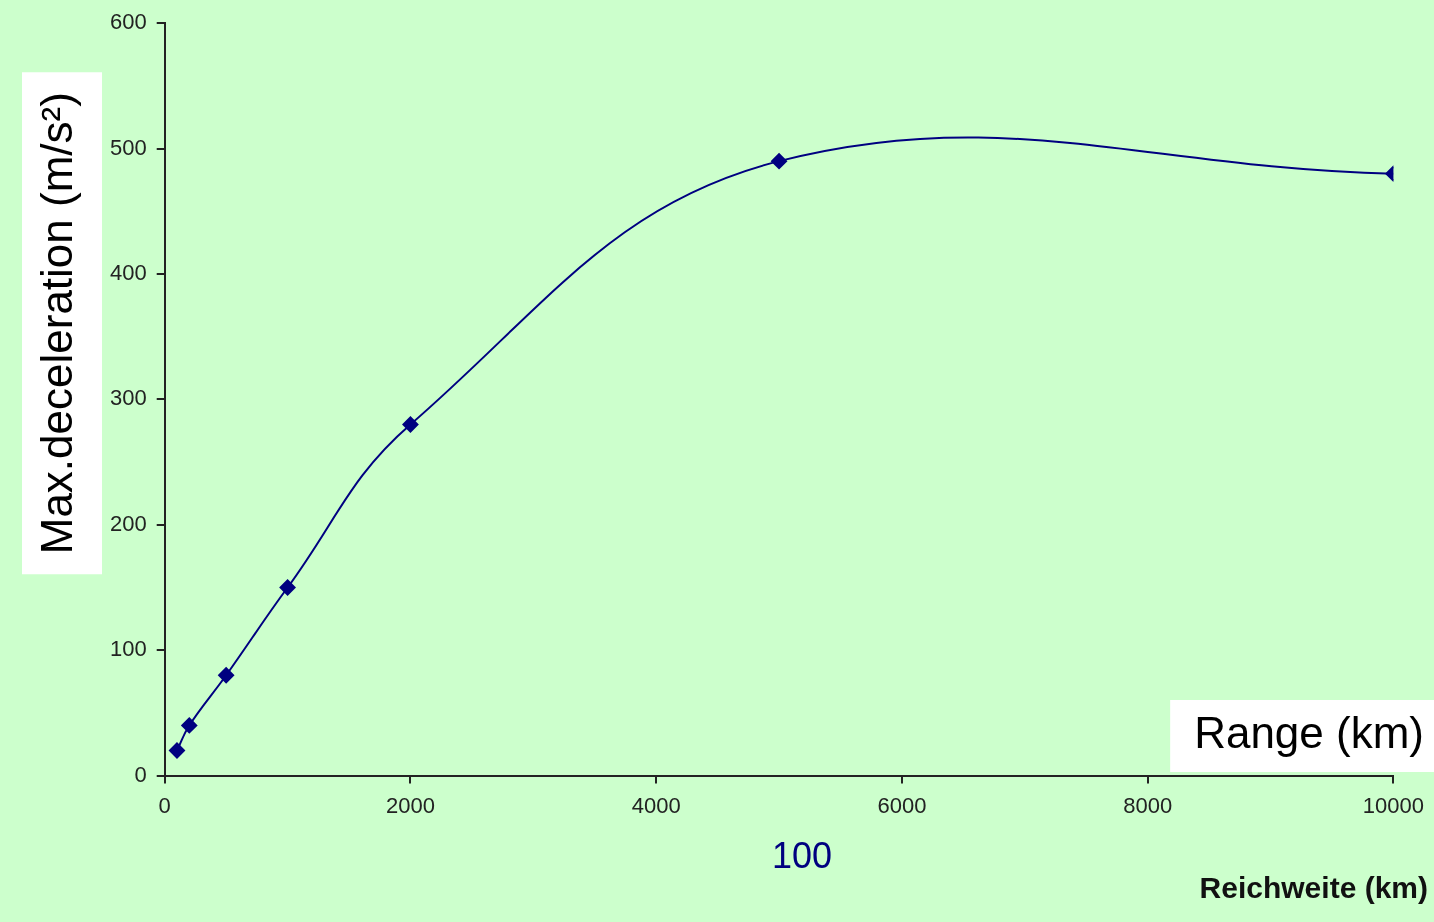  What do you see at coordinates (128, 523) in the screenshot?
I see `y-tick-label: 200` at bounding box center [128, 523].